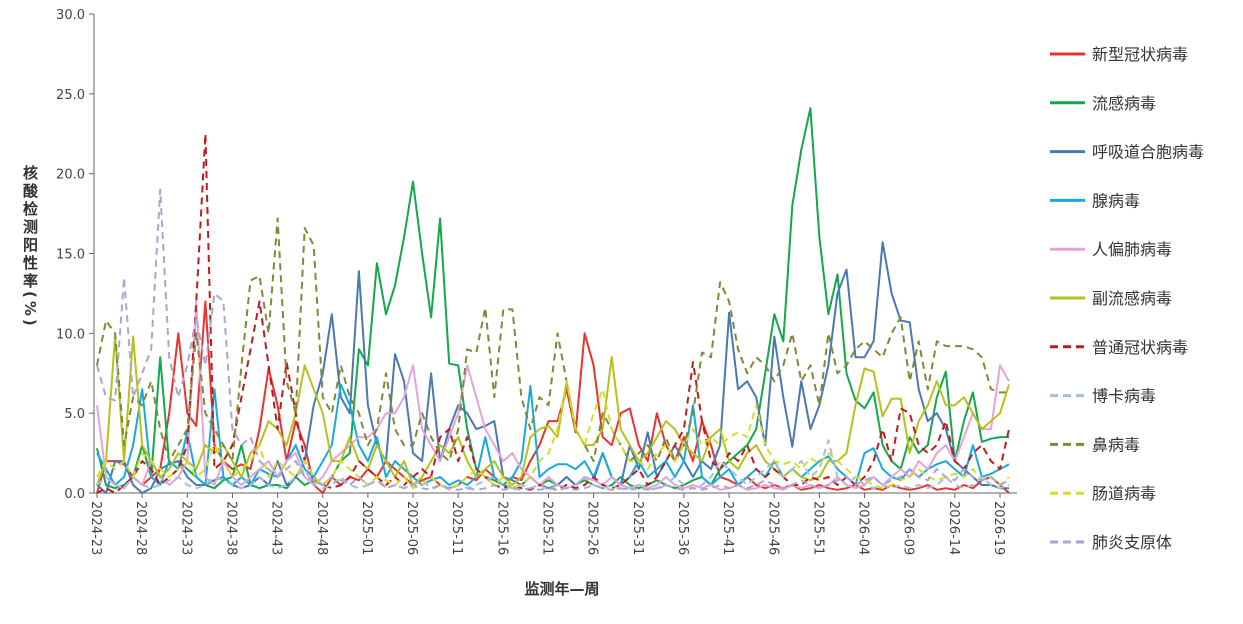  What do you see at coordinates (1148, 152) in the screenshot?
I see `legend-label: 呼吸道合胞病毒` at bounding box center [1148, 152].